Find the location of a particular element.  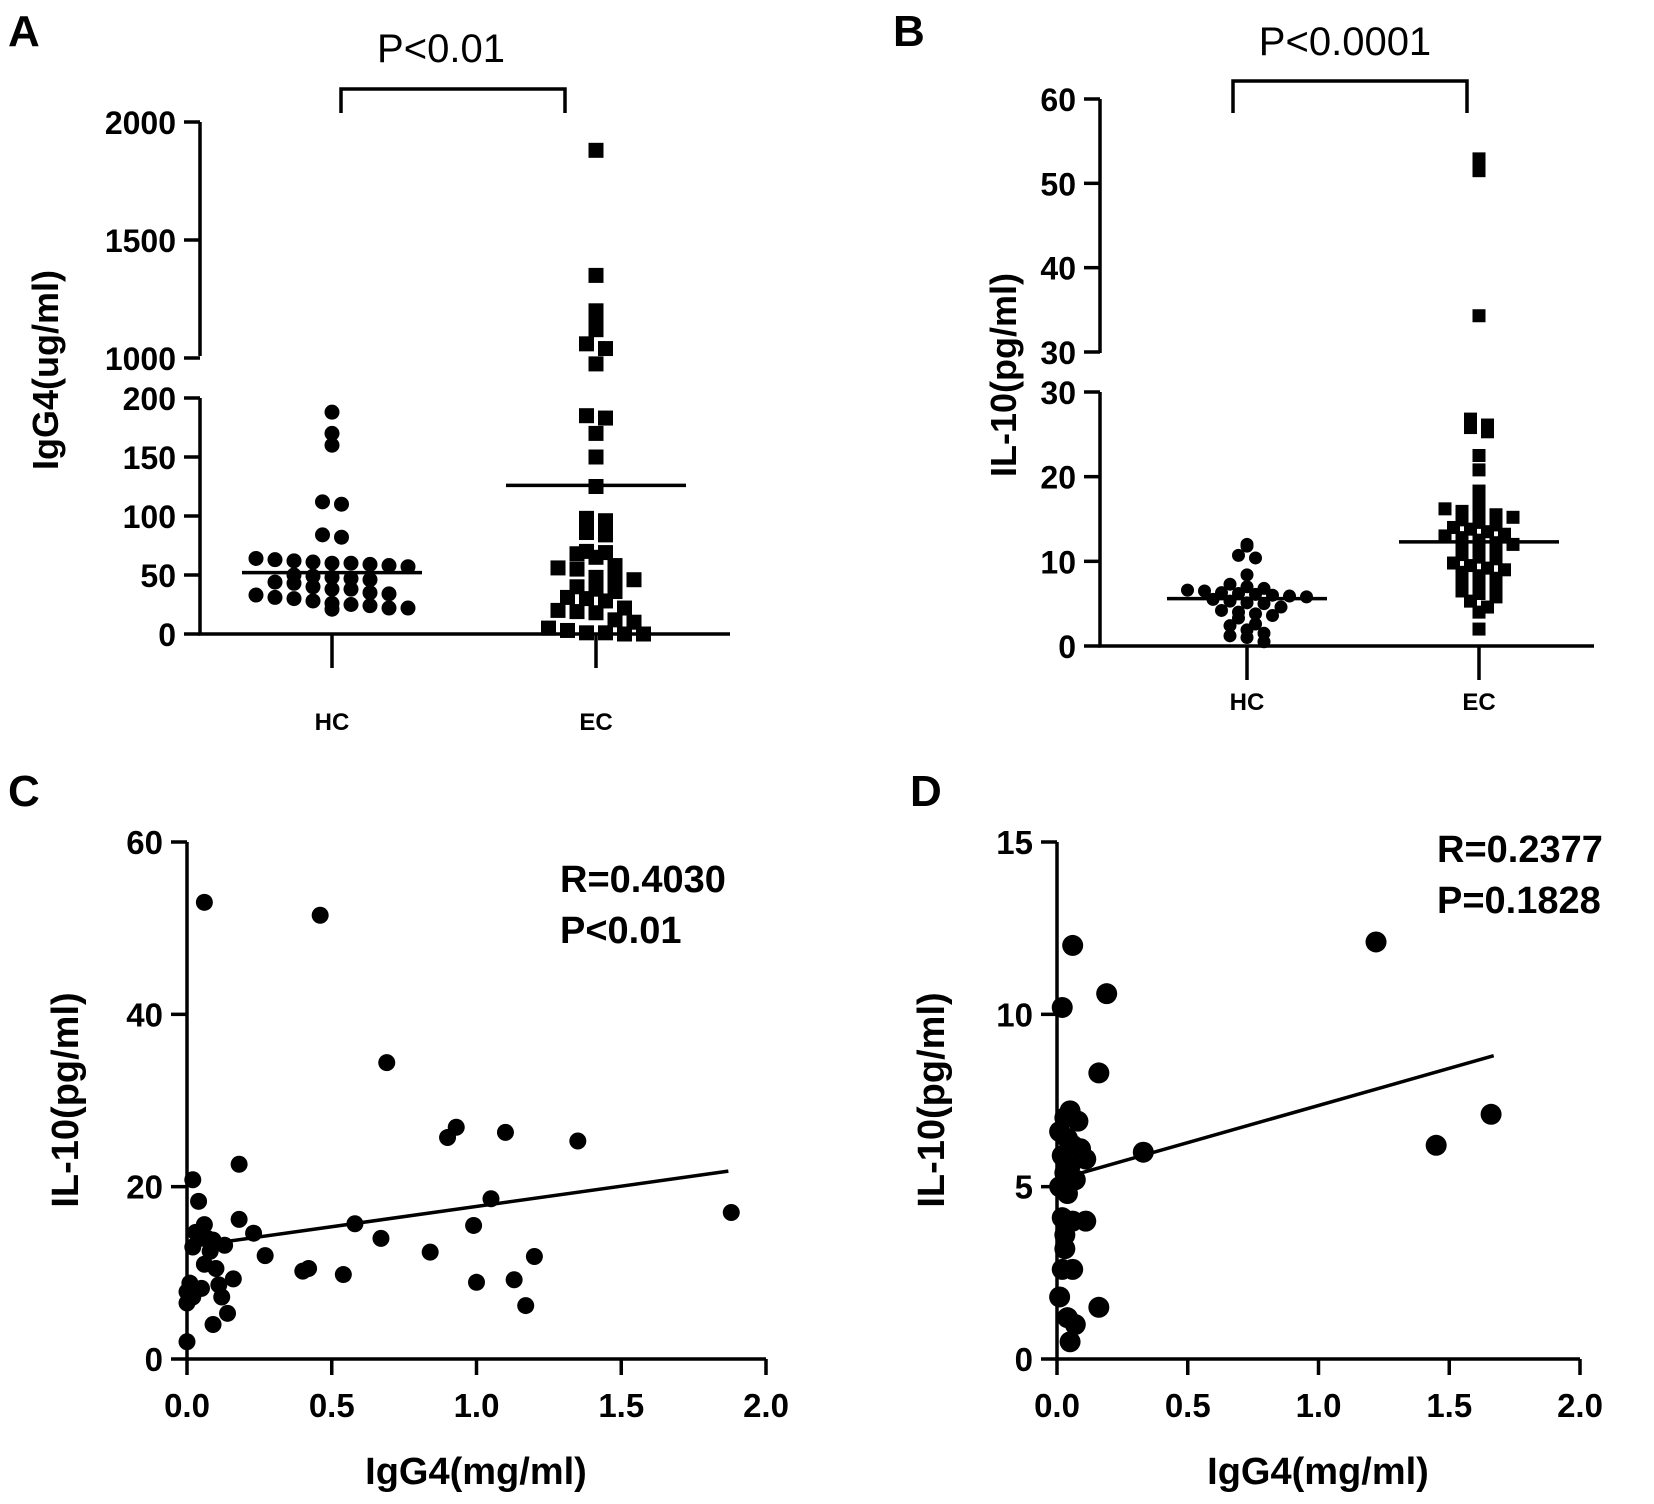

panel-b-y-ticks: 0 10 20 30 30 40 50 60 is located at coordinates (1070, 373).